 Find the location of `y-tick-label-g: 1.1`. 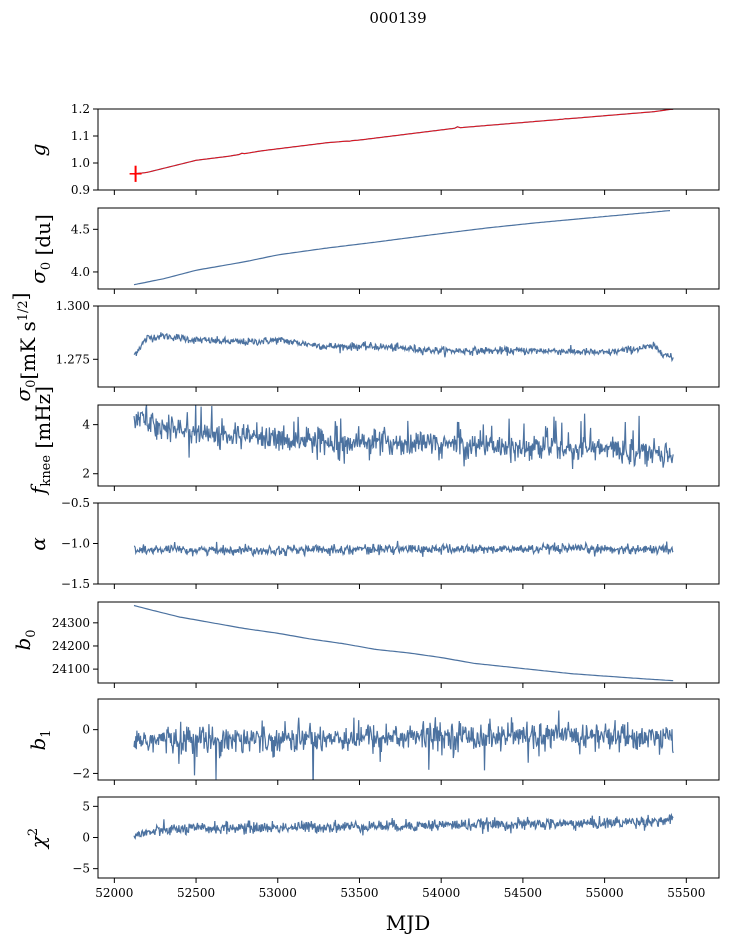

y-tick-label-g: 1.1 is located at coordinates (80, 136).